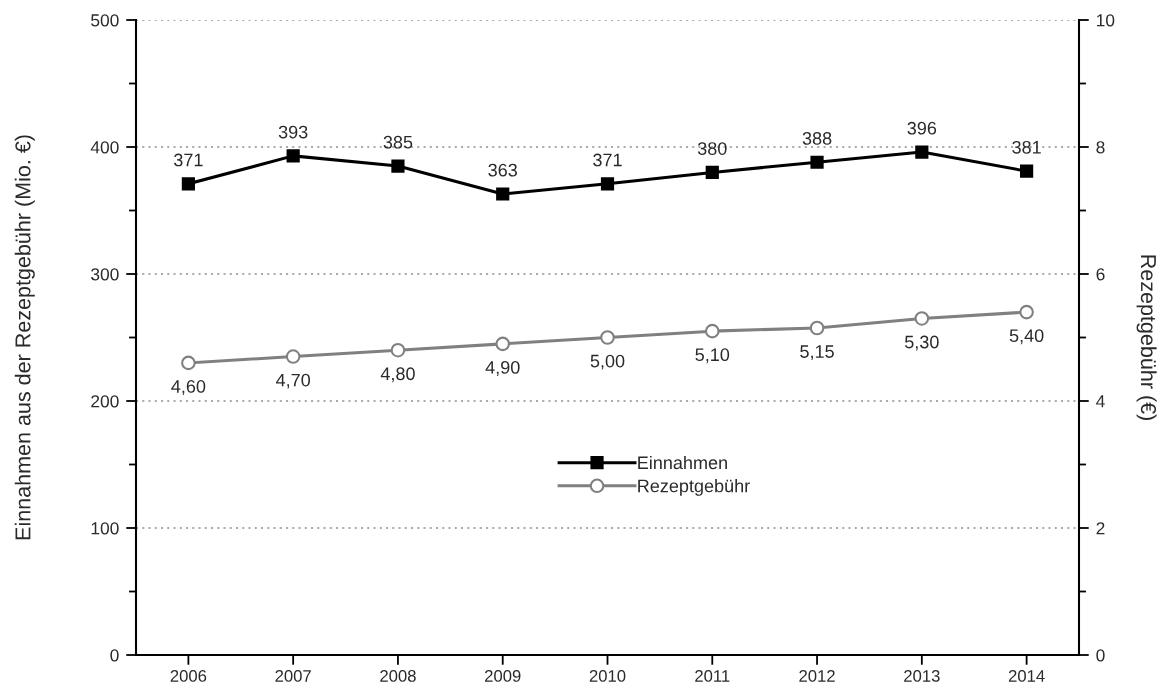 The image size is (1167, 695). What do you see at coordinates (188, 676) in the screenshot?
I see `x-tick-label: 2006` at bounding box center [188, 676].